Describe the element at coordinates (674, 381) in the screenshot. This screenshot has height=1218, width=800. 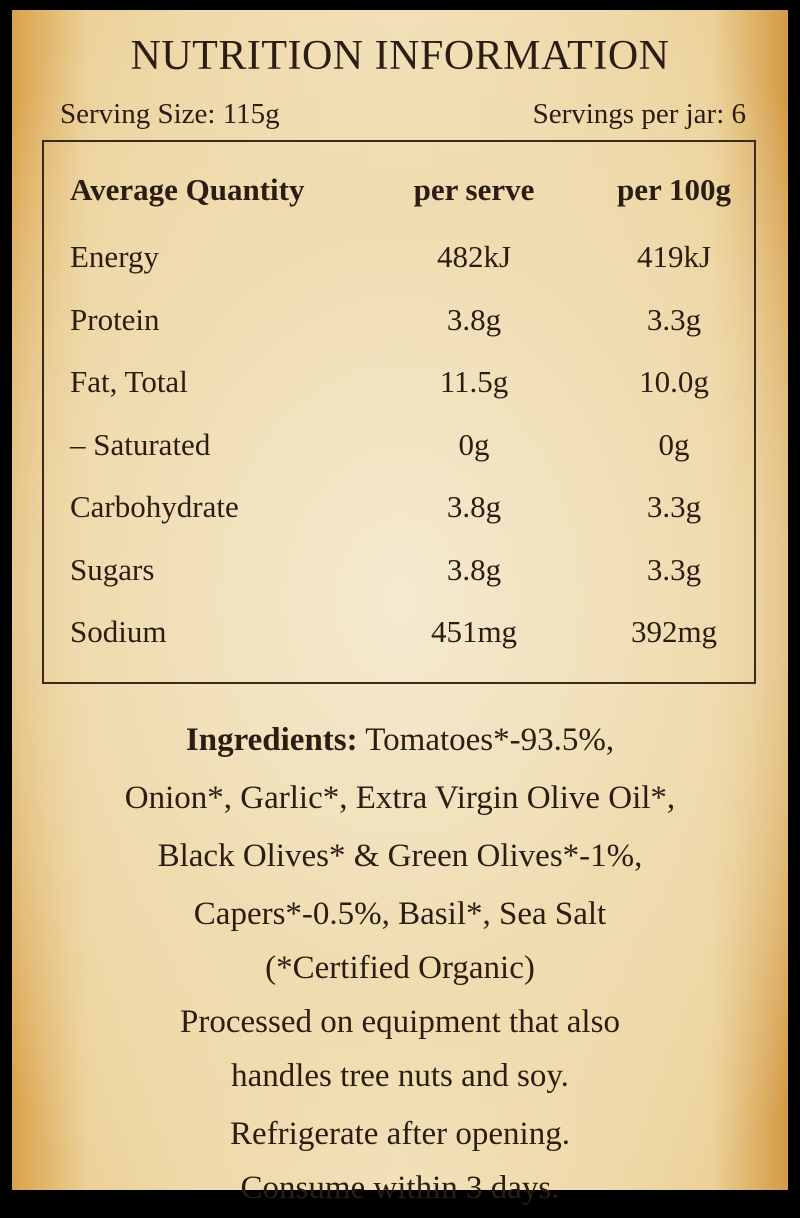
I see `per-100g-value: 10.0g` at that location.